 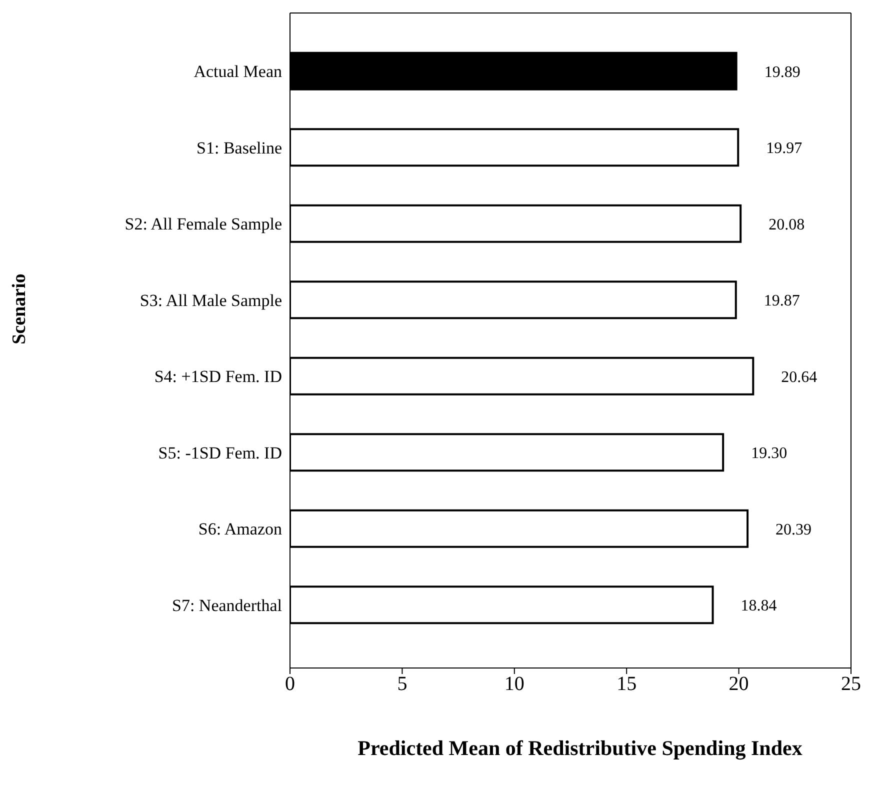 I want to click on x-axis-title: Predicted Mean of Redistributive Spending Index, so click(x=580, y=748).